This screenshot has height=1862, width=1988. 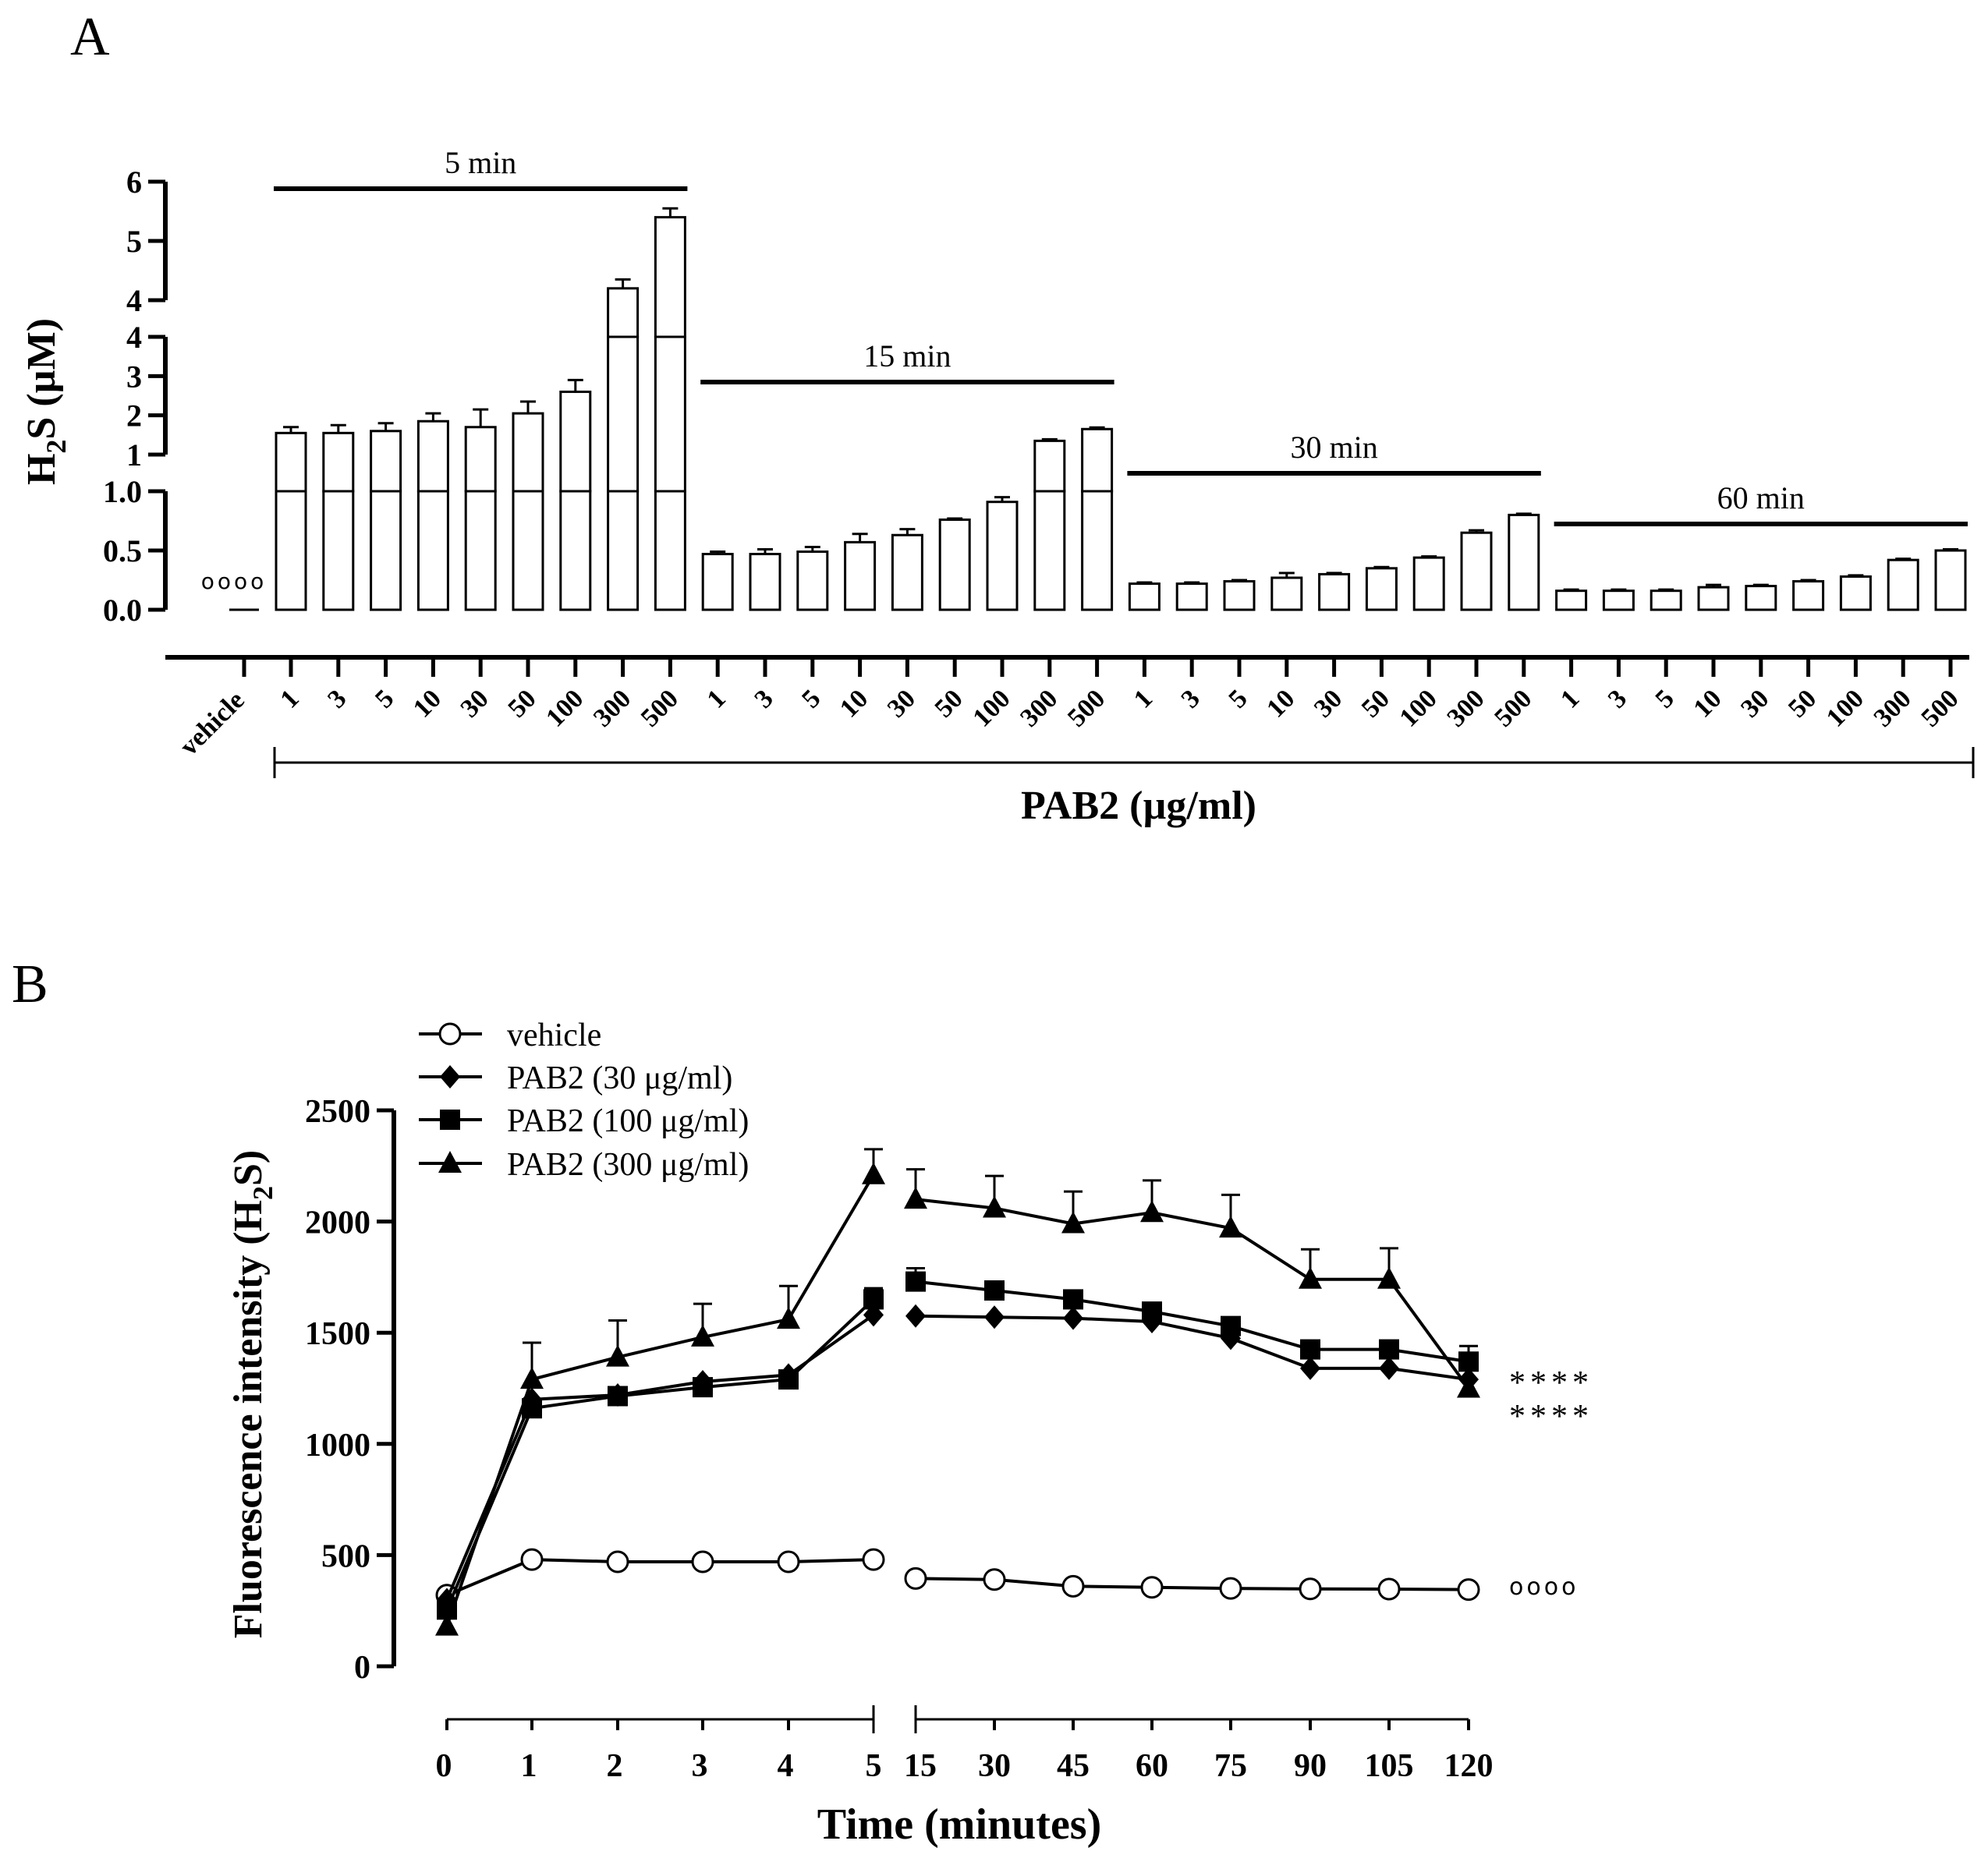 What do you see at coordinates (134, 376) in the screenshot?
I see `y-tick-label: 3` at bounding box center [134, 376].